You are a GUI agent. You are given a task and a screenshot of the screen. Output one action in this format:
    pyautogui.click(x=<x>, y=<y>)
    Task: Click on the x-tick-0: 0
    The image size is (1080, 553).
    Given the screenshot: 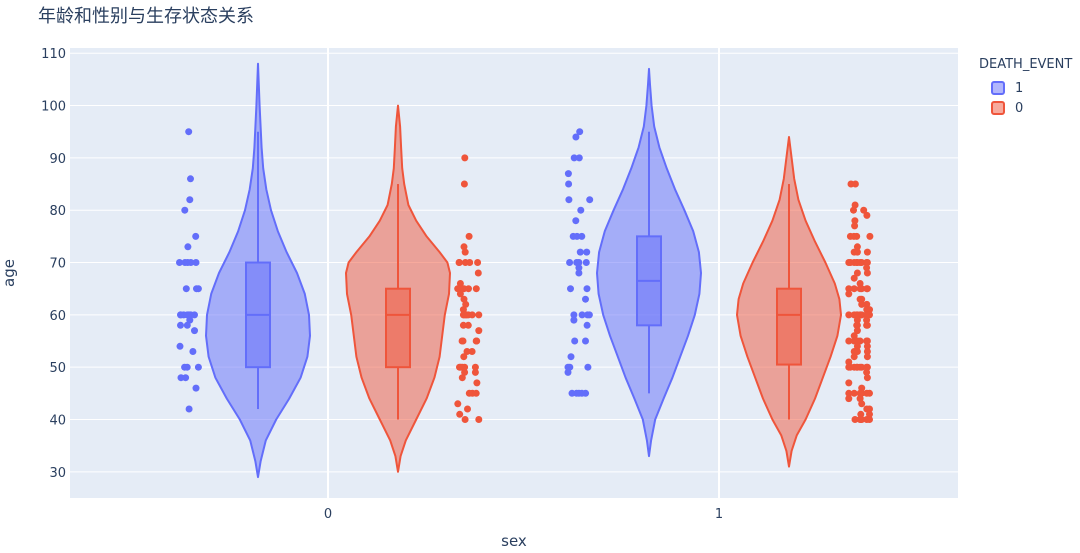 What is the action you would take?
    pyautogui.click(x=328, y=514)
    